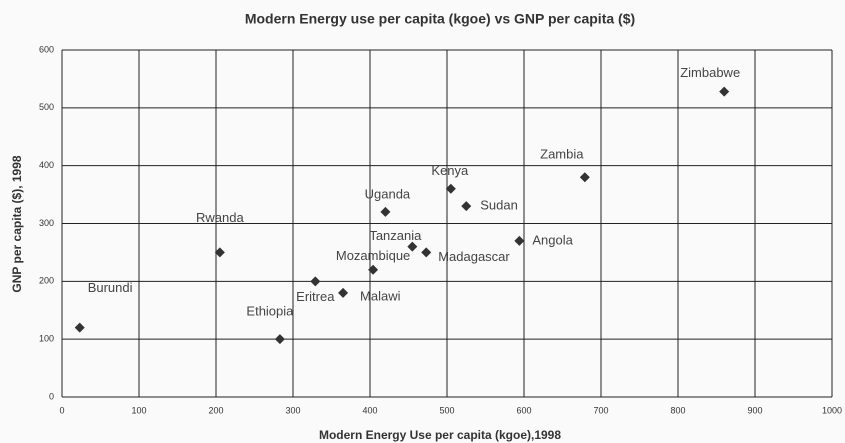 This screenshot has width=845, height=443. Describe the element at coordinates (677, 410) in the screenshot. I see `x-tick-label: 800` at that location.